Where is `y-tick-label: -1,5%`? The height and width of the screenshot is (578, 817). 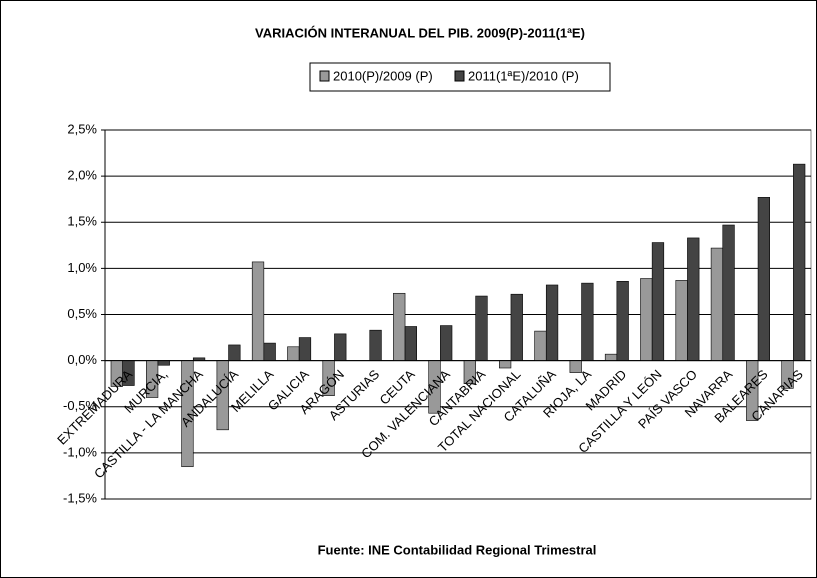 y-tick-label: -1,5% is located at coordinates (80, 497).